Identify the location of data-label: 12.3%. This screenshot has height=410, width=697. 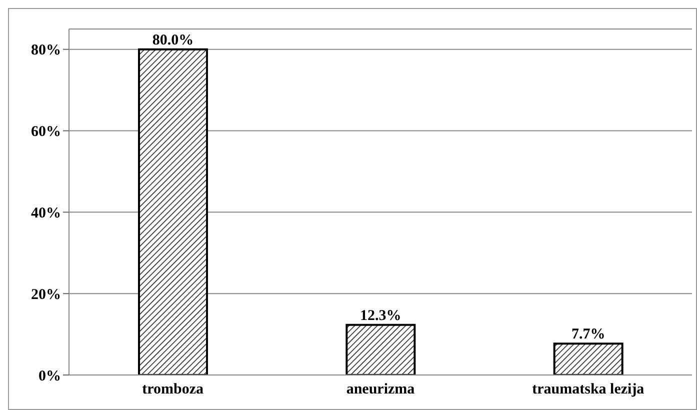
(381, 316).